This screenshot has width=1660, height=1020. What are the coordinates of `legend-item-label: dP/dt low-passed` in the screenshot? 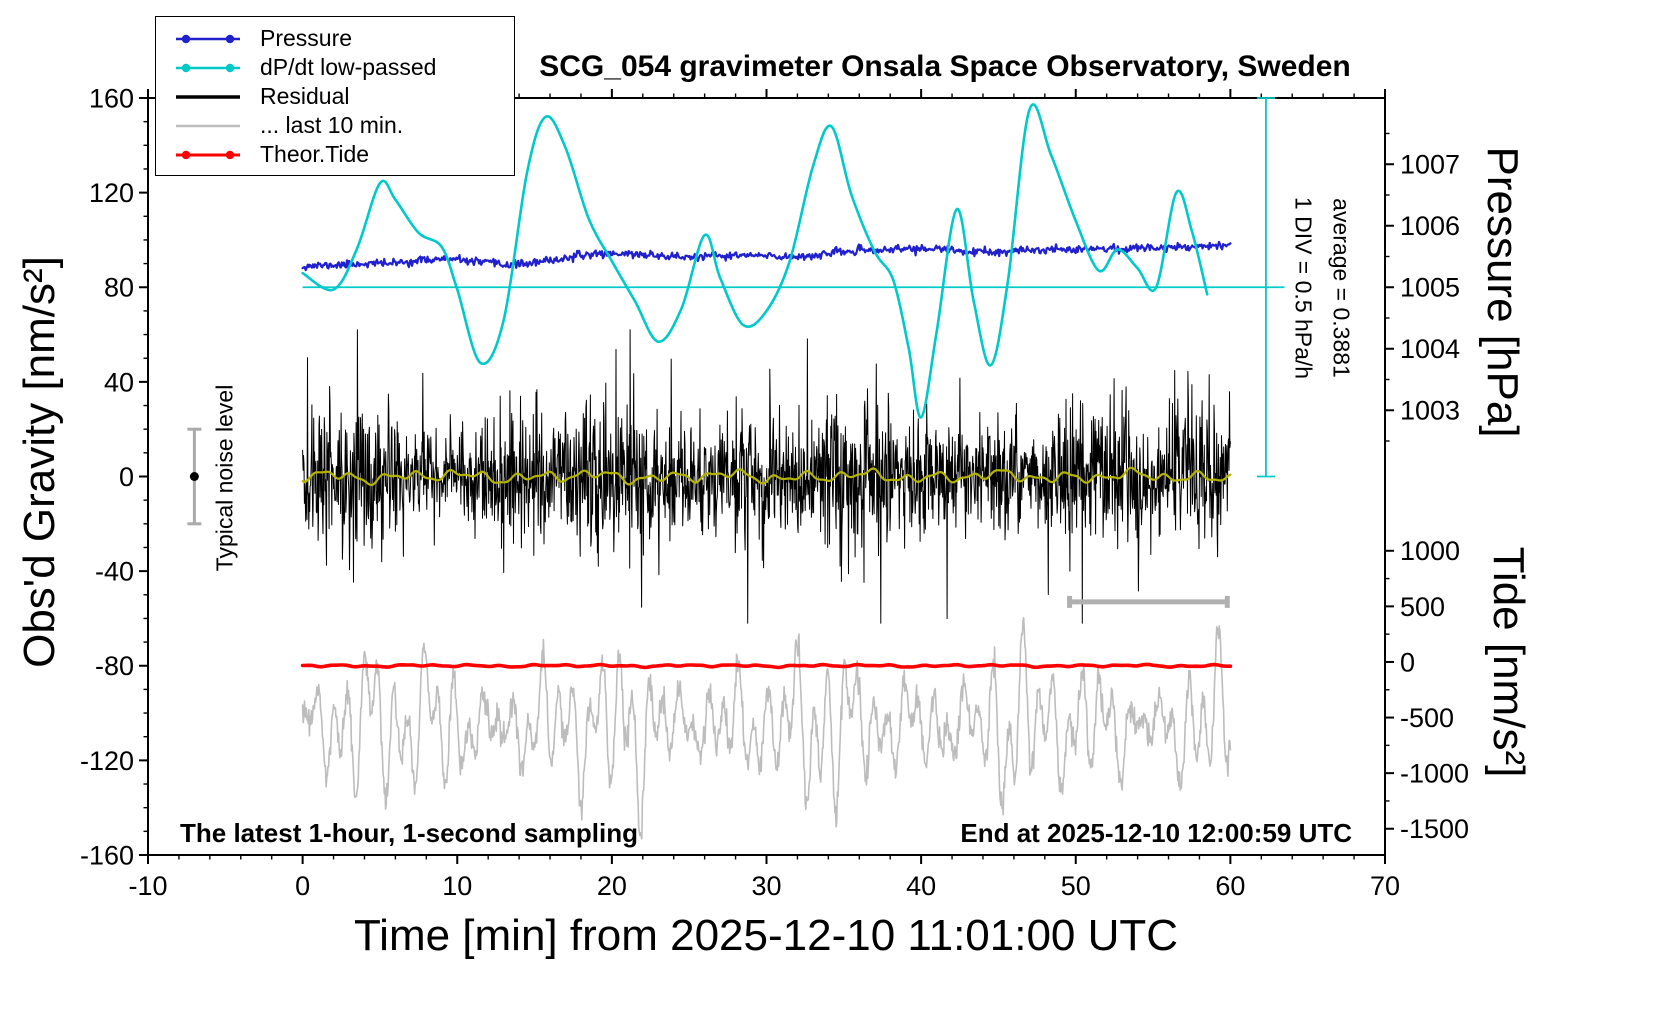 It's located at (348, 67).